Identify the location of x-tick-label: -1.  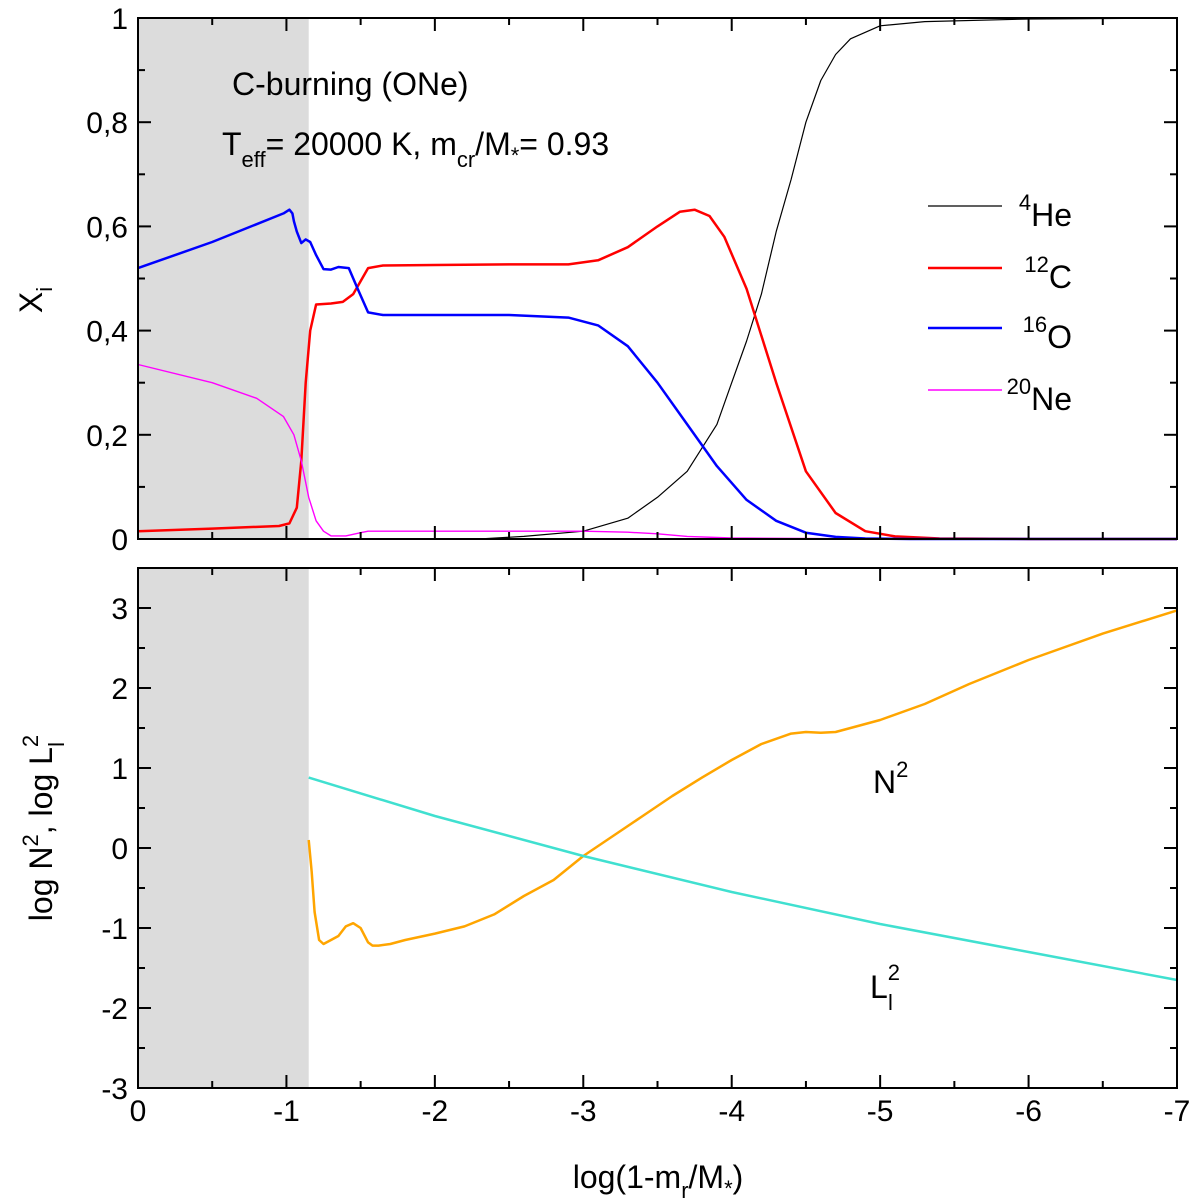
(286, 1111).